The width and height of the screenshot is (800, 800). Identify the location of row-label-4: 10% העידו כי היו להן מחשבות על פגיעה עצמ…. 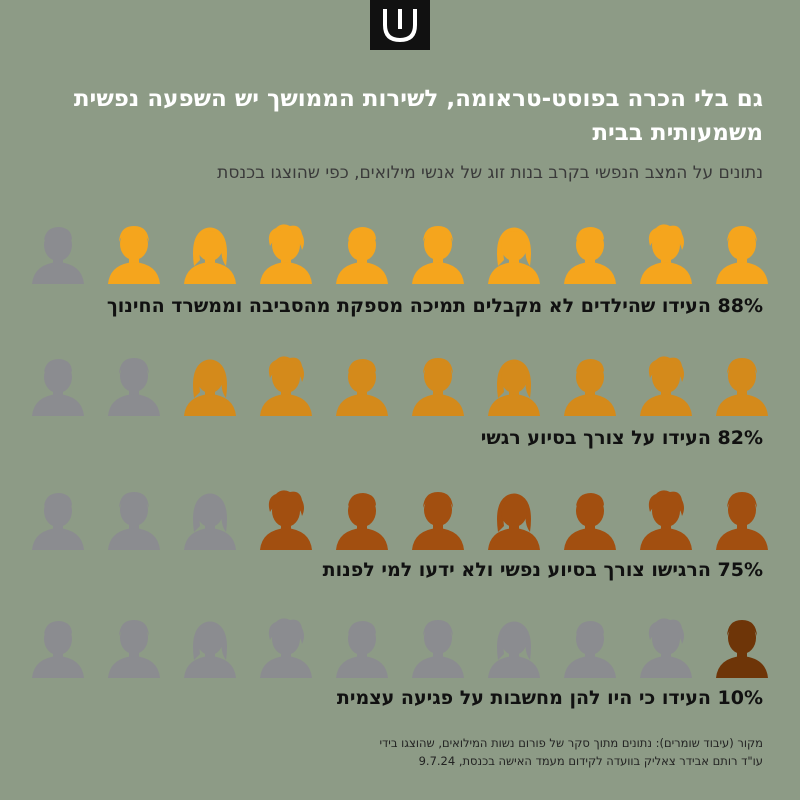
(549, 698).